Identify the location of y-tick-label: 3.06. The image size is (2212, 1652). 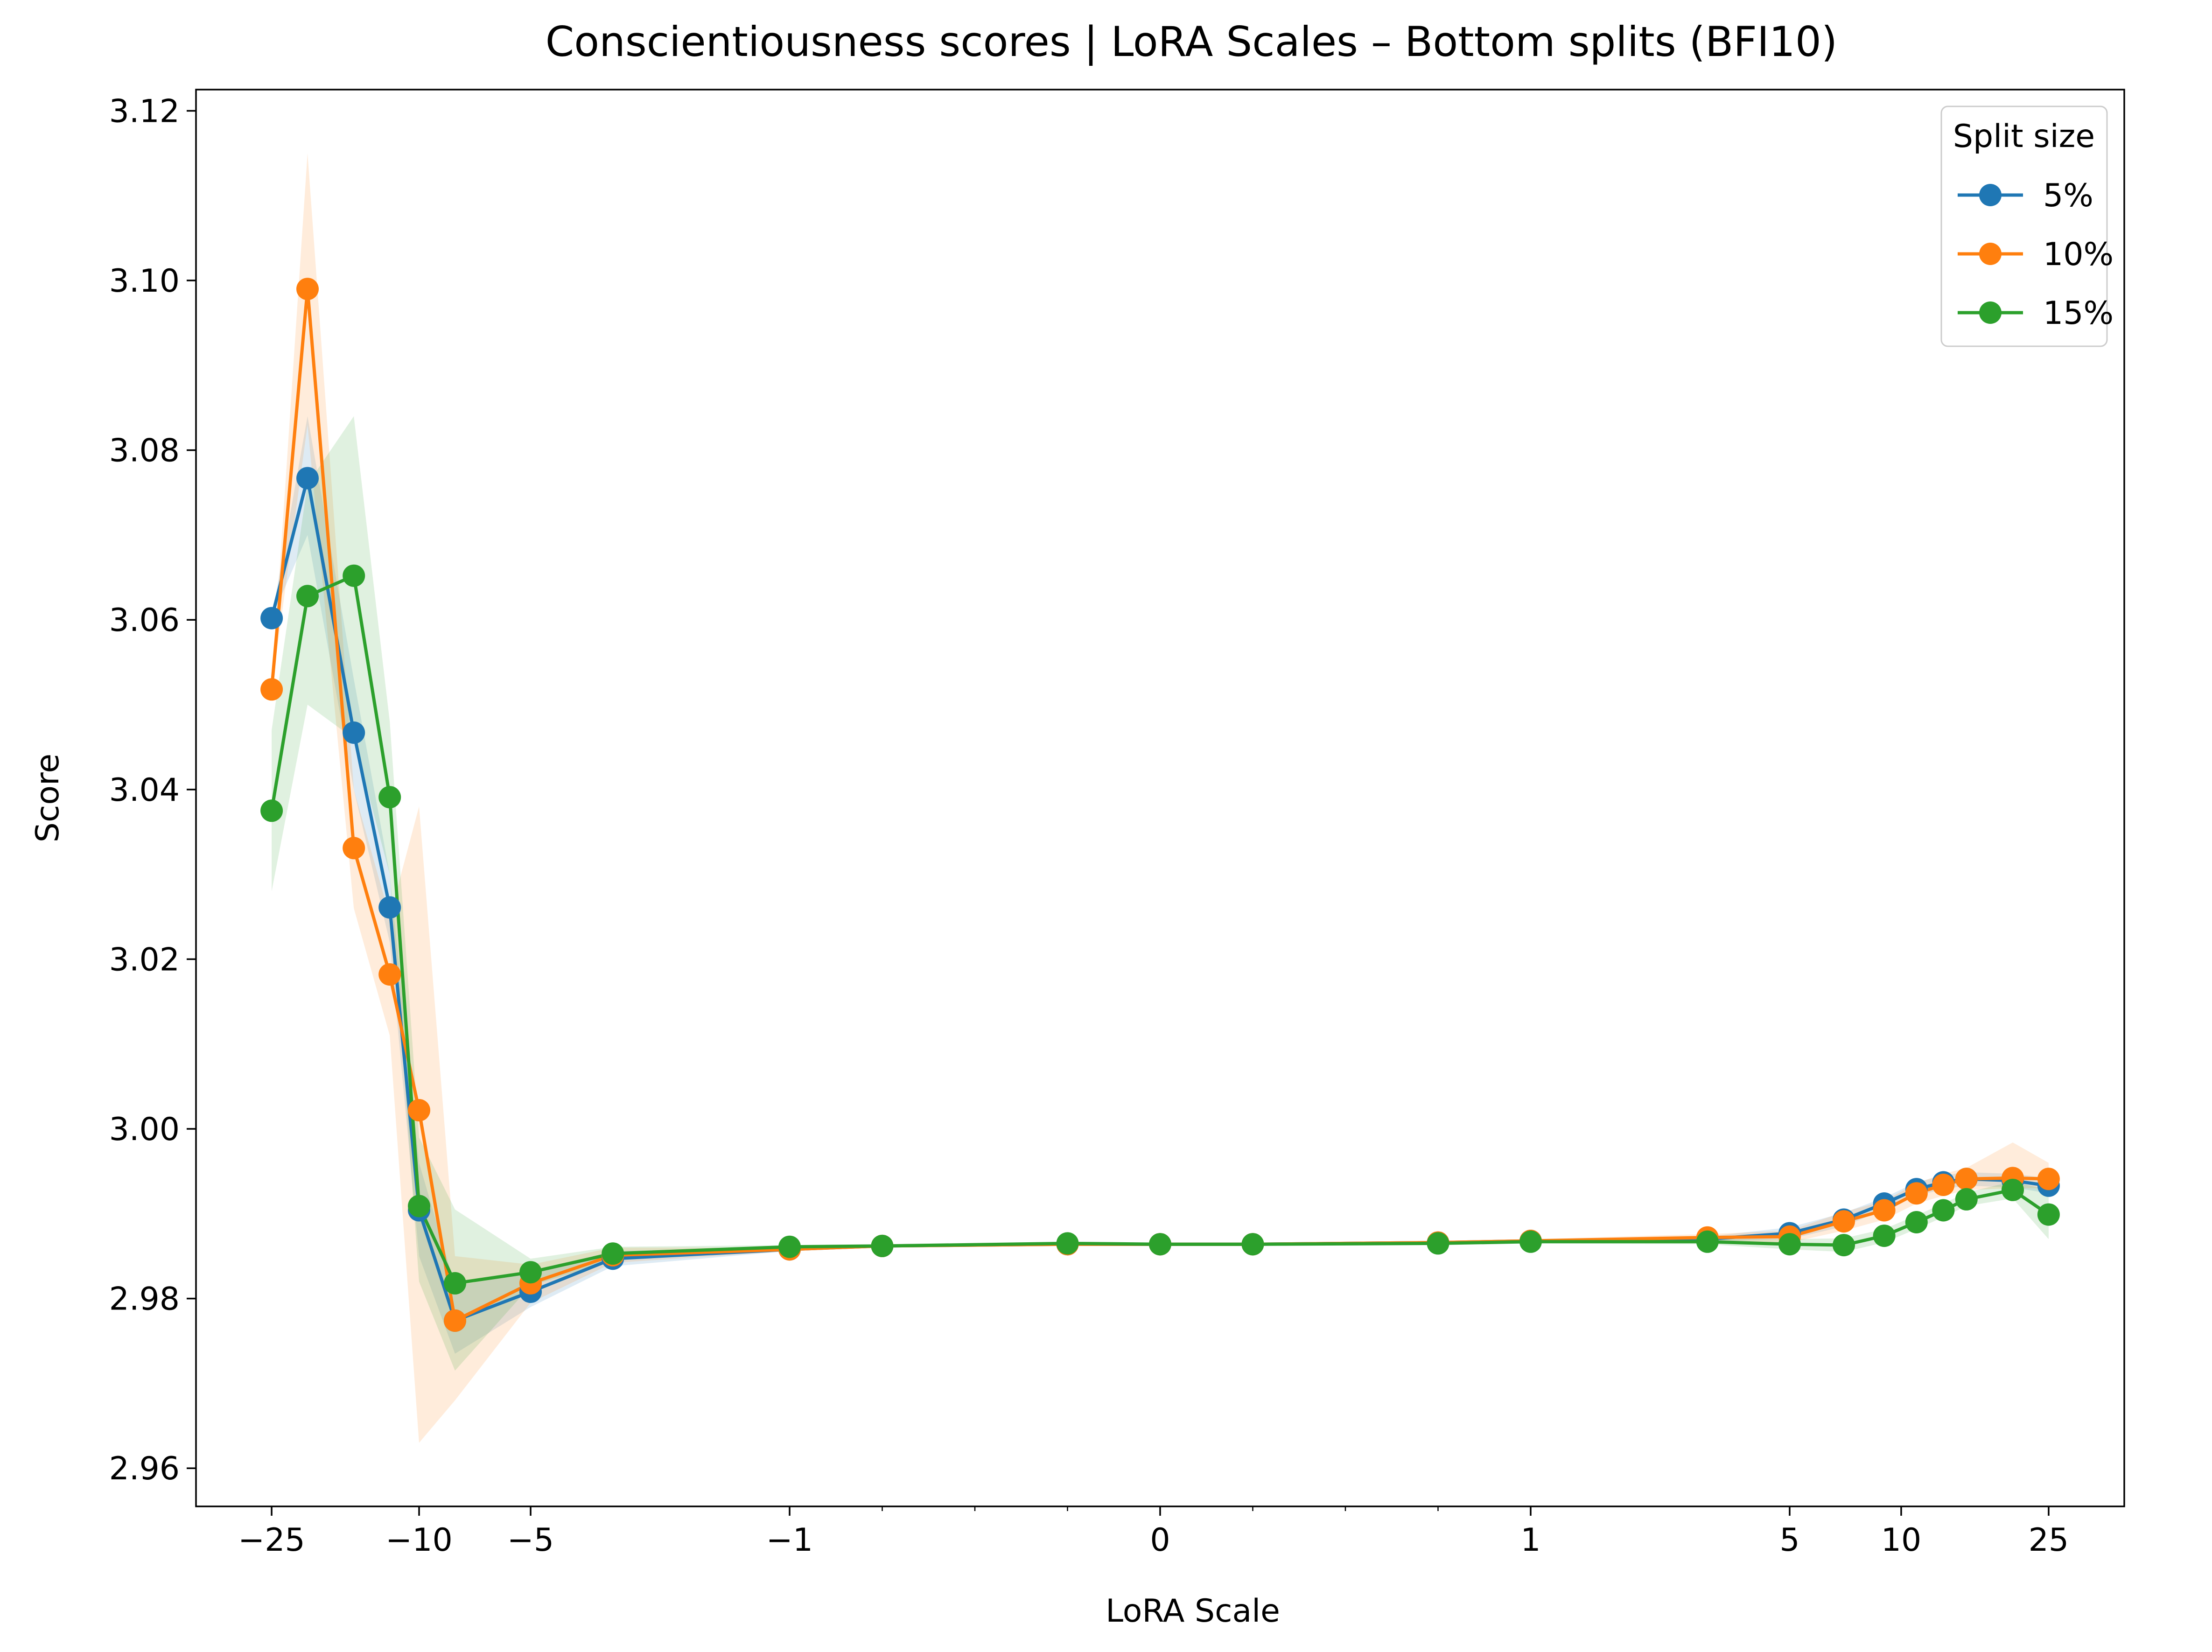
(144, 620).